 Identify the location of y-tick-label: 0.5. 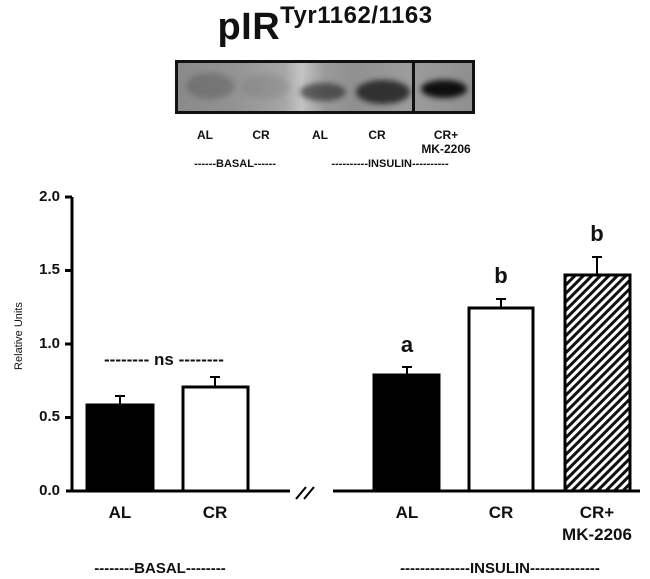
(49, 416).